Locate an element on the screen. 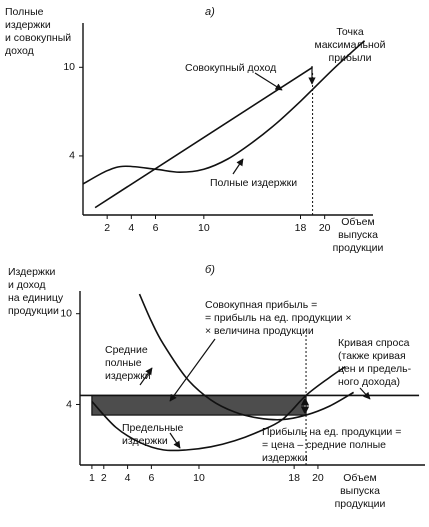 This screenshot has height=527, width=429. annotation: Совокупная прибыль = is located at coordinates (261, 305).